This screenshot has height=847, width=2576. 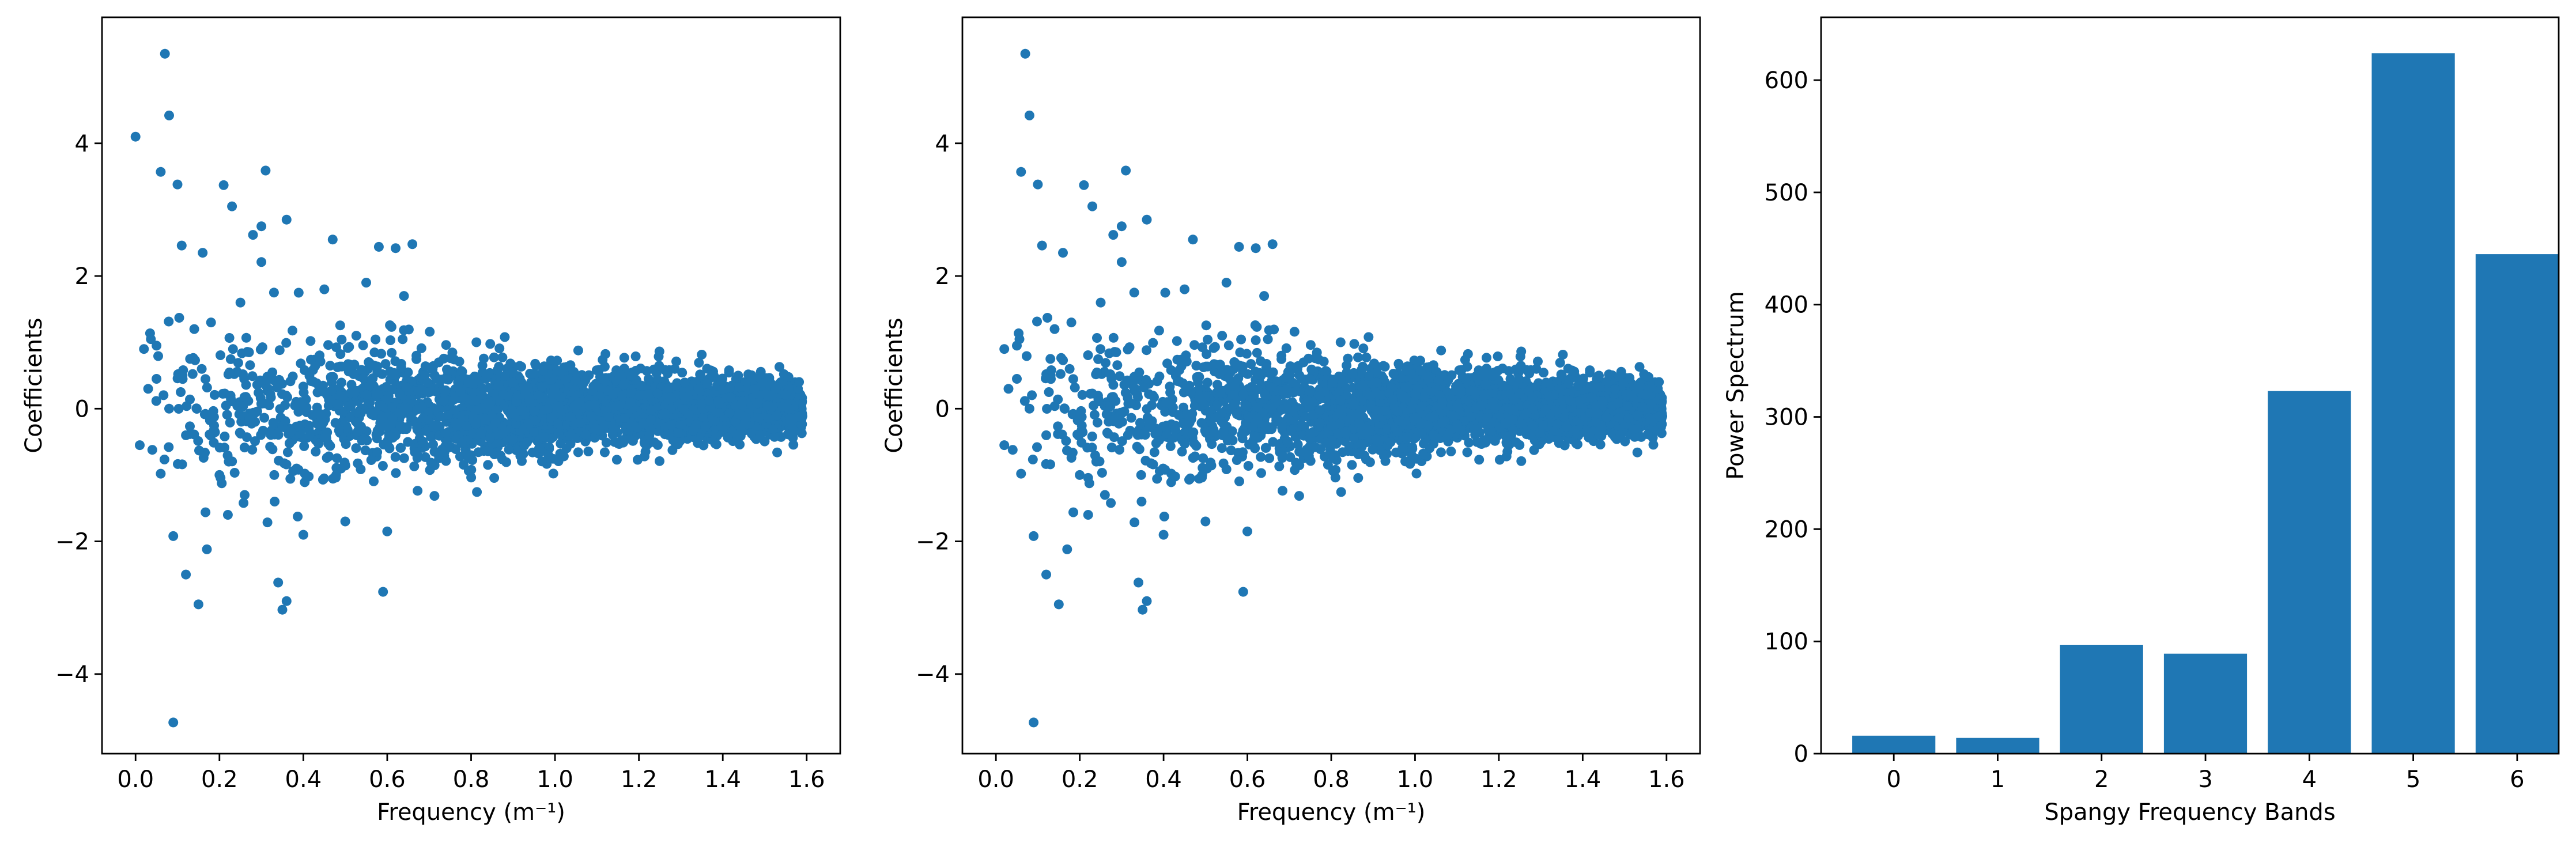 I want to click on x-tick-label: 1.0, so click(x=555, y=779).